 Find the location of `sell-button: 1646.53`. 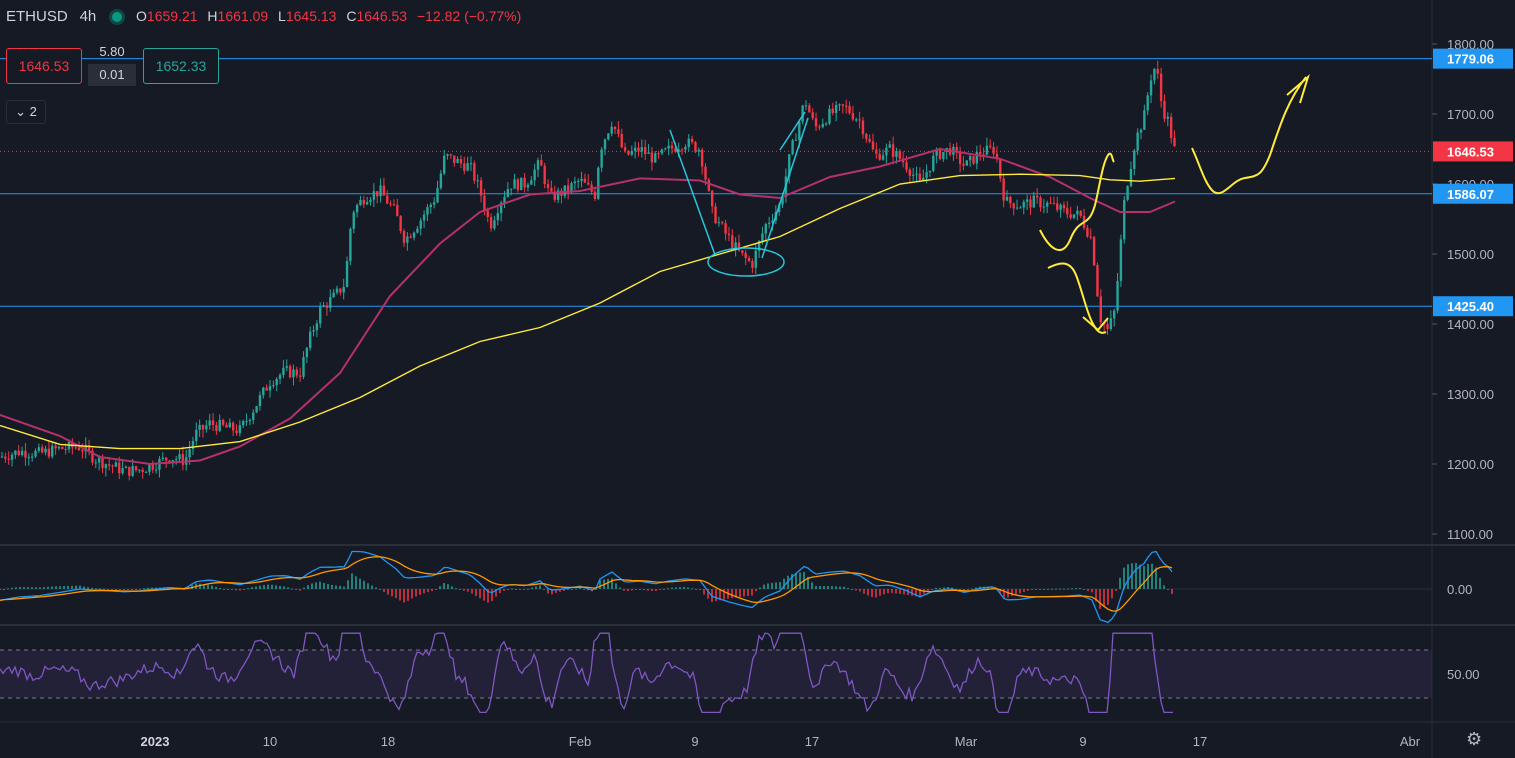

sell-button: 1646.53 is located at coordinates (44, 66).